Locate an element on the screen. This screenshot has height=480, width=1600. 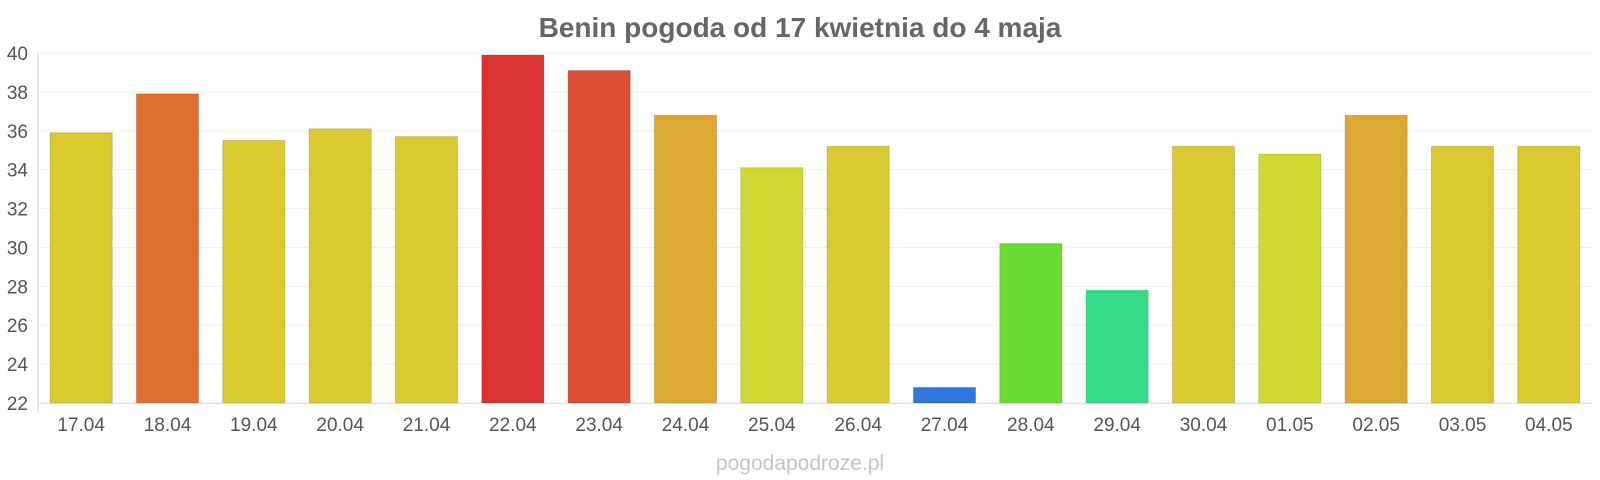
x-tick-label: 22.04 is located at coordinates (513, 425).